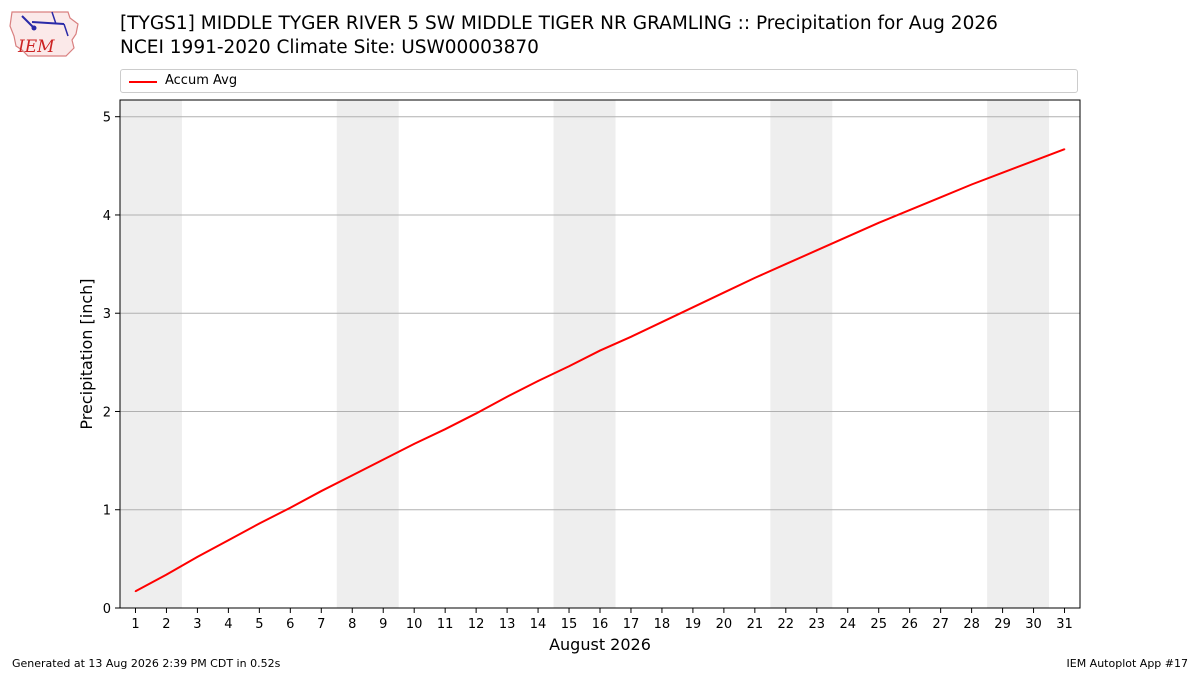  I want to click on y-tick-label: 2, so click(107, 412).